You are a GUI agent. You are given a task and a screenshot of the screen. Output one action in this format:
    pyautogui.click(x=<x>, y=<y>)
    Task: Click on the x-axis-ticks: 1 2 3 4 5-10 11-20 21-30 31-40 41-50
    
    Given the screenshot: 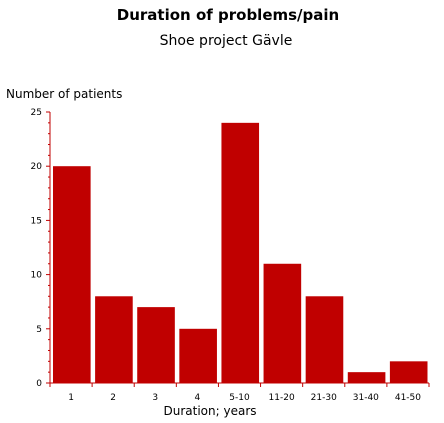 What is the action you would take?
    pyautogui.click(x=249, y=393)
    